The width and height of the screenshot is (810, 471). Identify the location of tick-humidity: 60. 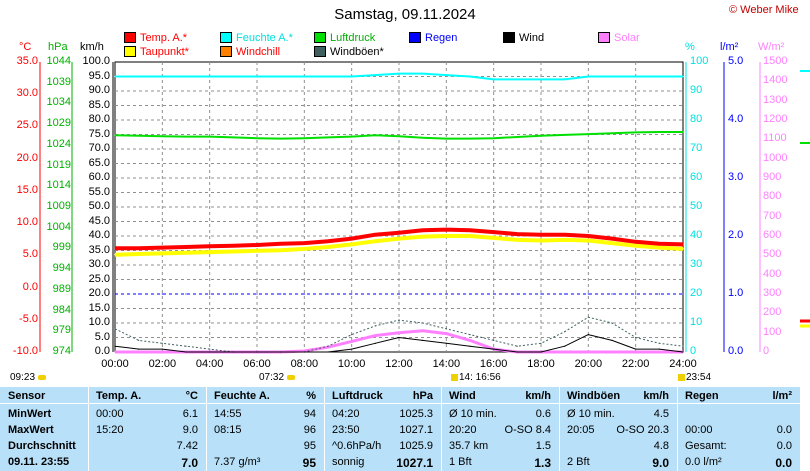
(696, 177).